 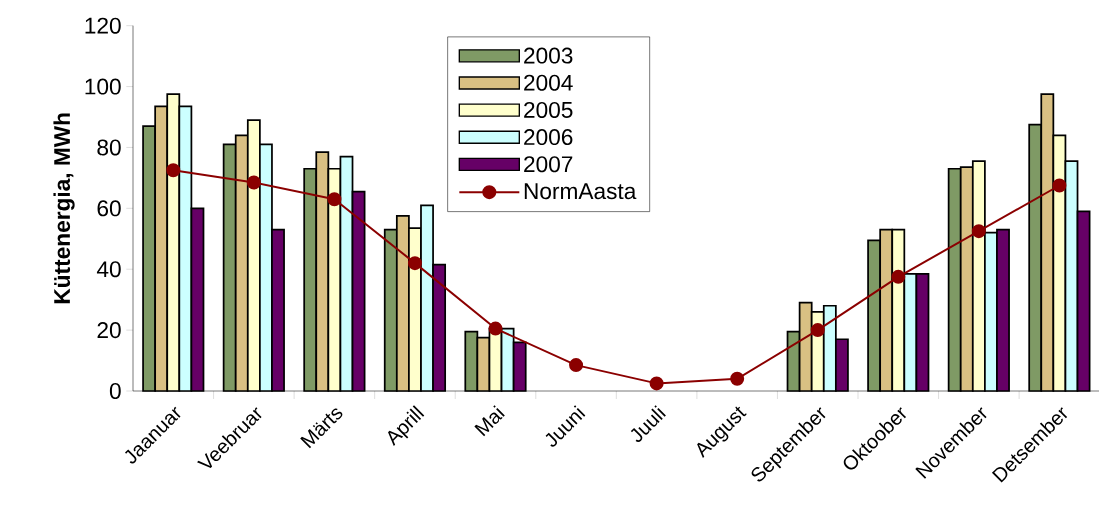 I want to click on legend-label: 2006, so click(x=548, y=137).